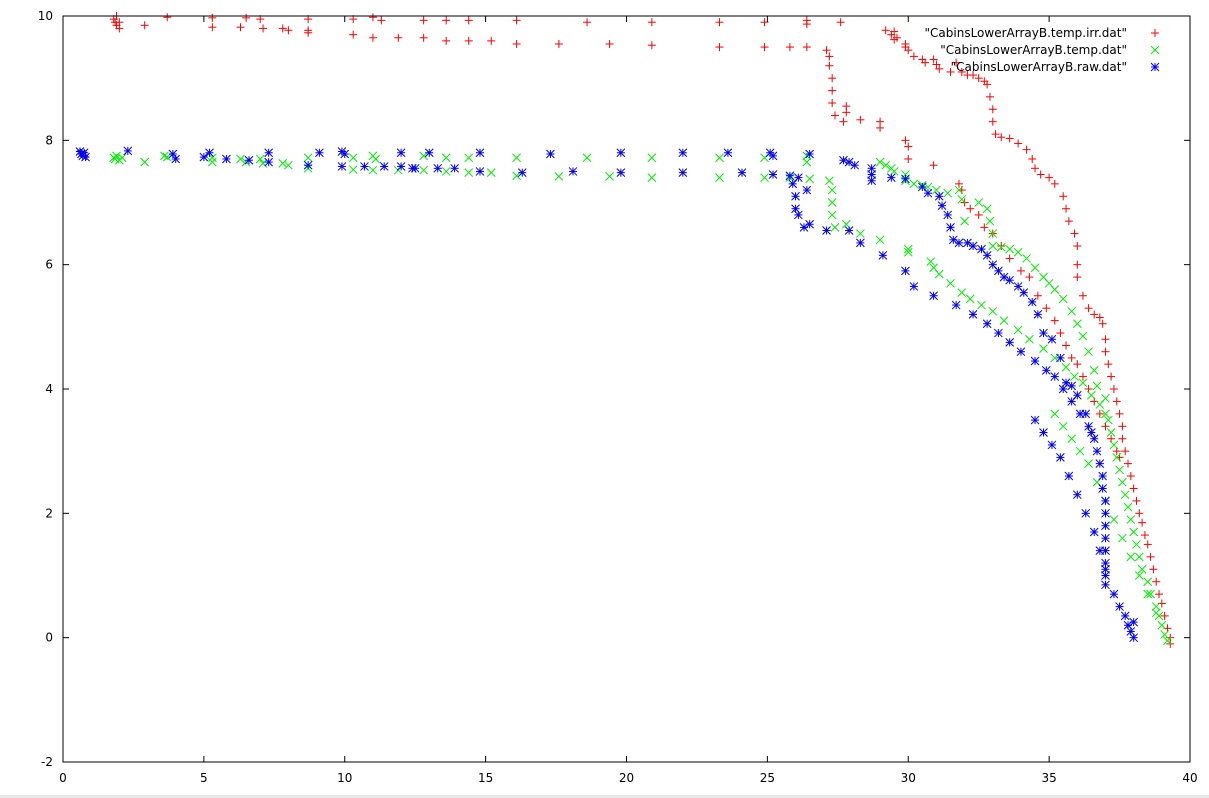 The height and width of the screenshot is (798, 1209). Describe the element at coordinates (49, 265) in the screenshot. I see `y-tick-label: 6` at that location.